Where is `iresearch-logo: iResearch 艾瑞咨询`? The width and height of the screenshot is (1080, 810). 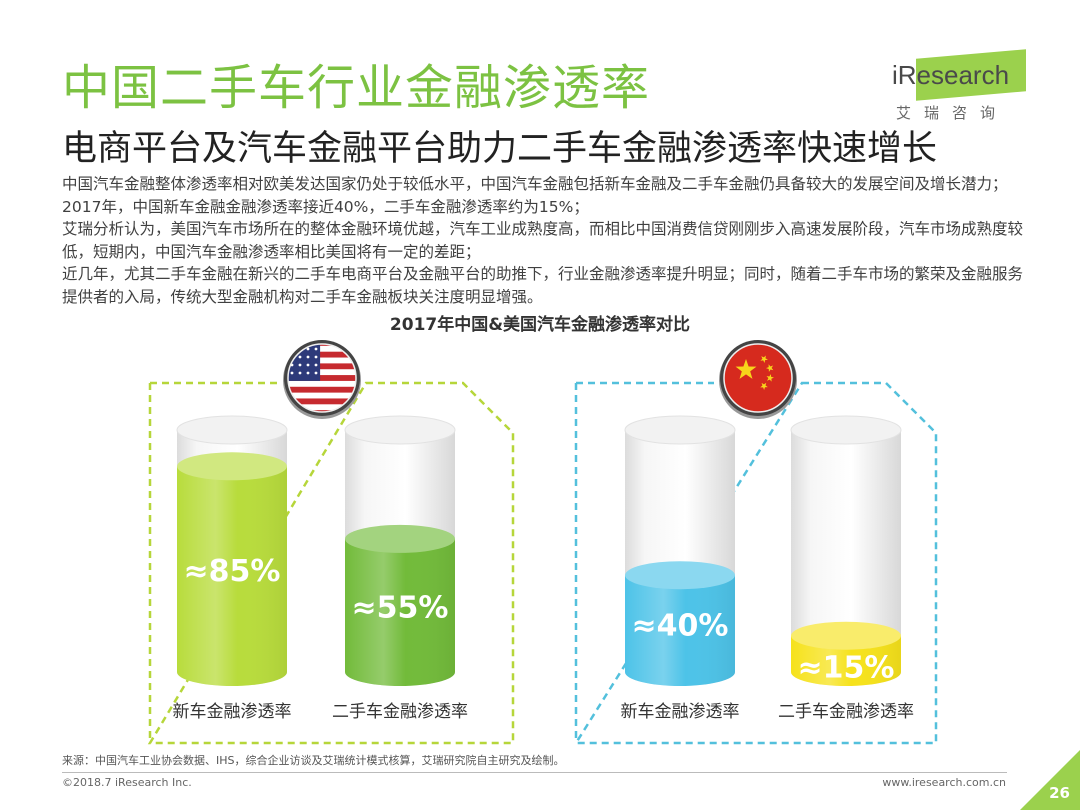 iresearch-logo: iResearch 艾瑞咨询 is located at coordinates (955, 86).